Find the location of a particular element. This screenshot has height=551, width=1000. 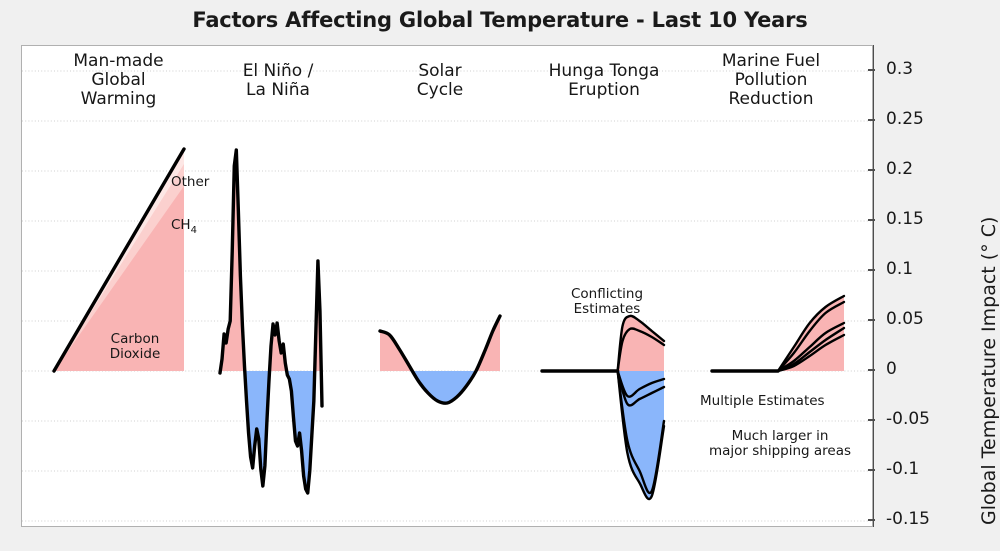

hunga-tonga-estimate-mid-negative is located at coordinates (641, 388).